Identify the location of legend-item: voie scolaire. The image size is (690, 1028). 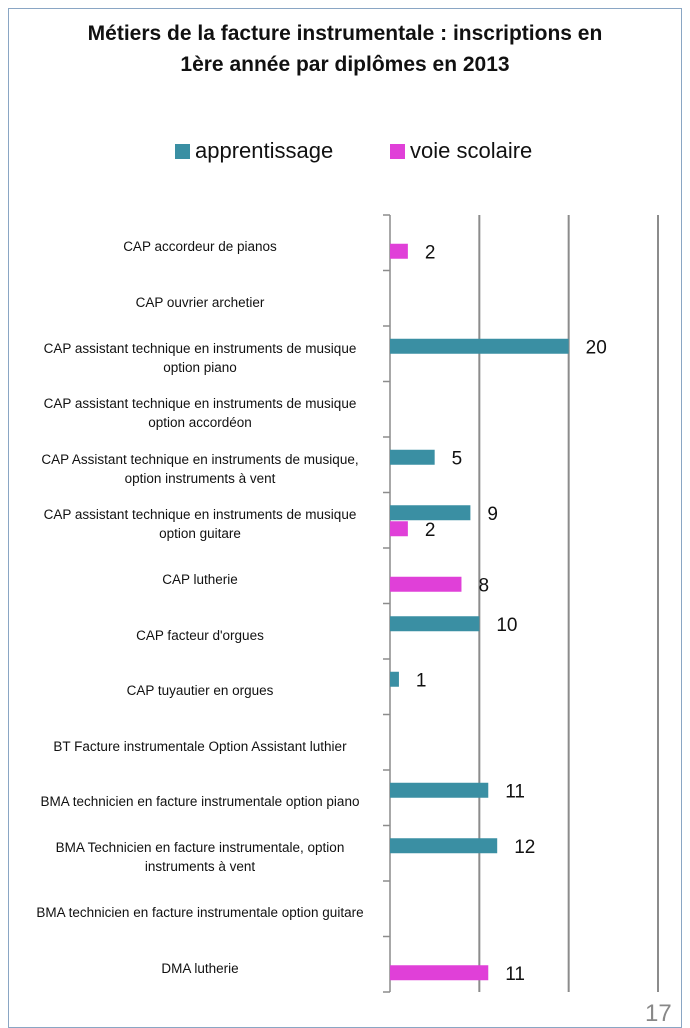
(461, 151).